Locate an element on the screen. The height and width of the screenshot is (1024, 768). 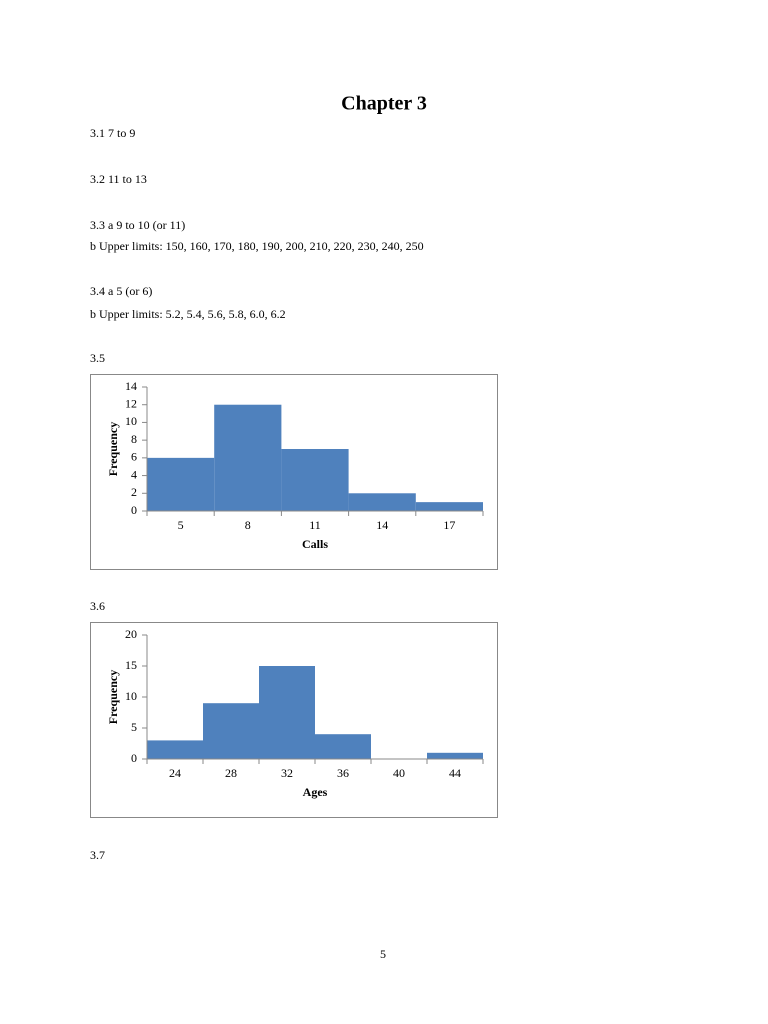
x-tick-label: 17 is located at coordinates (449, 525).